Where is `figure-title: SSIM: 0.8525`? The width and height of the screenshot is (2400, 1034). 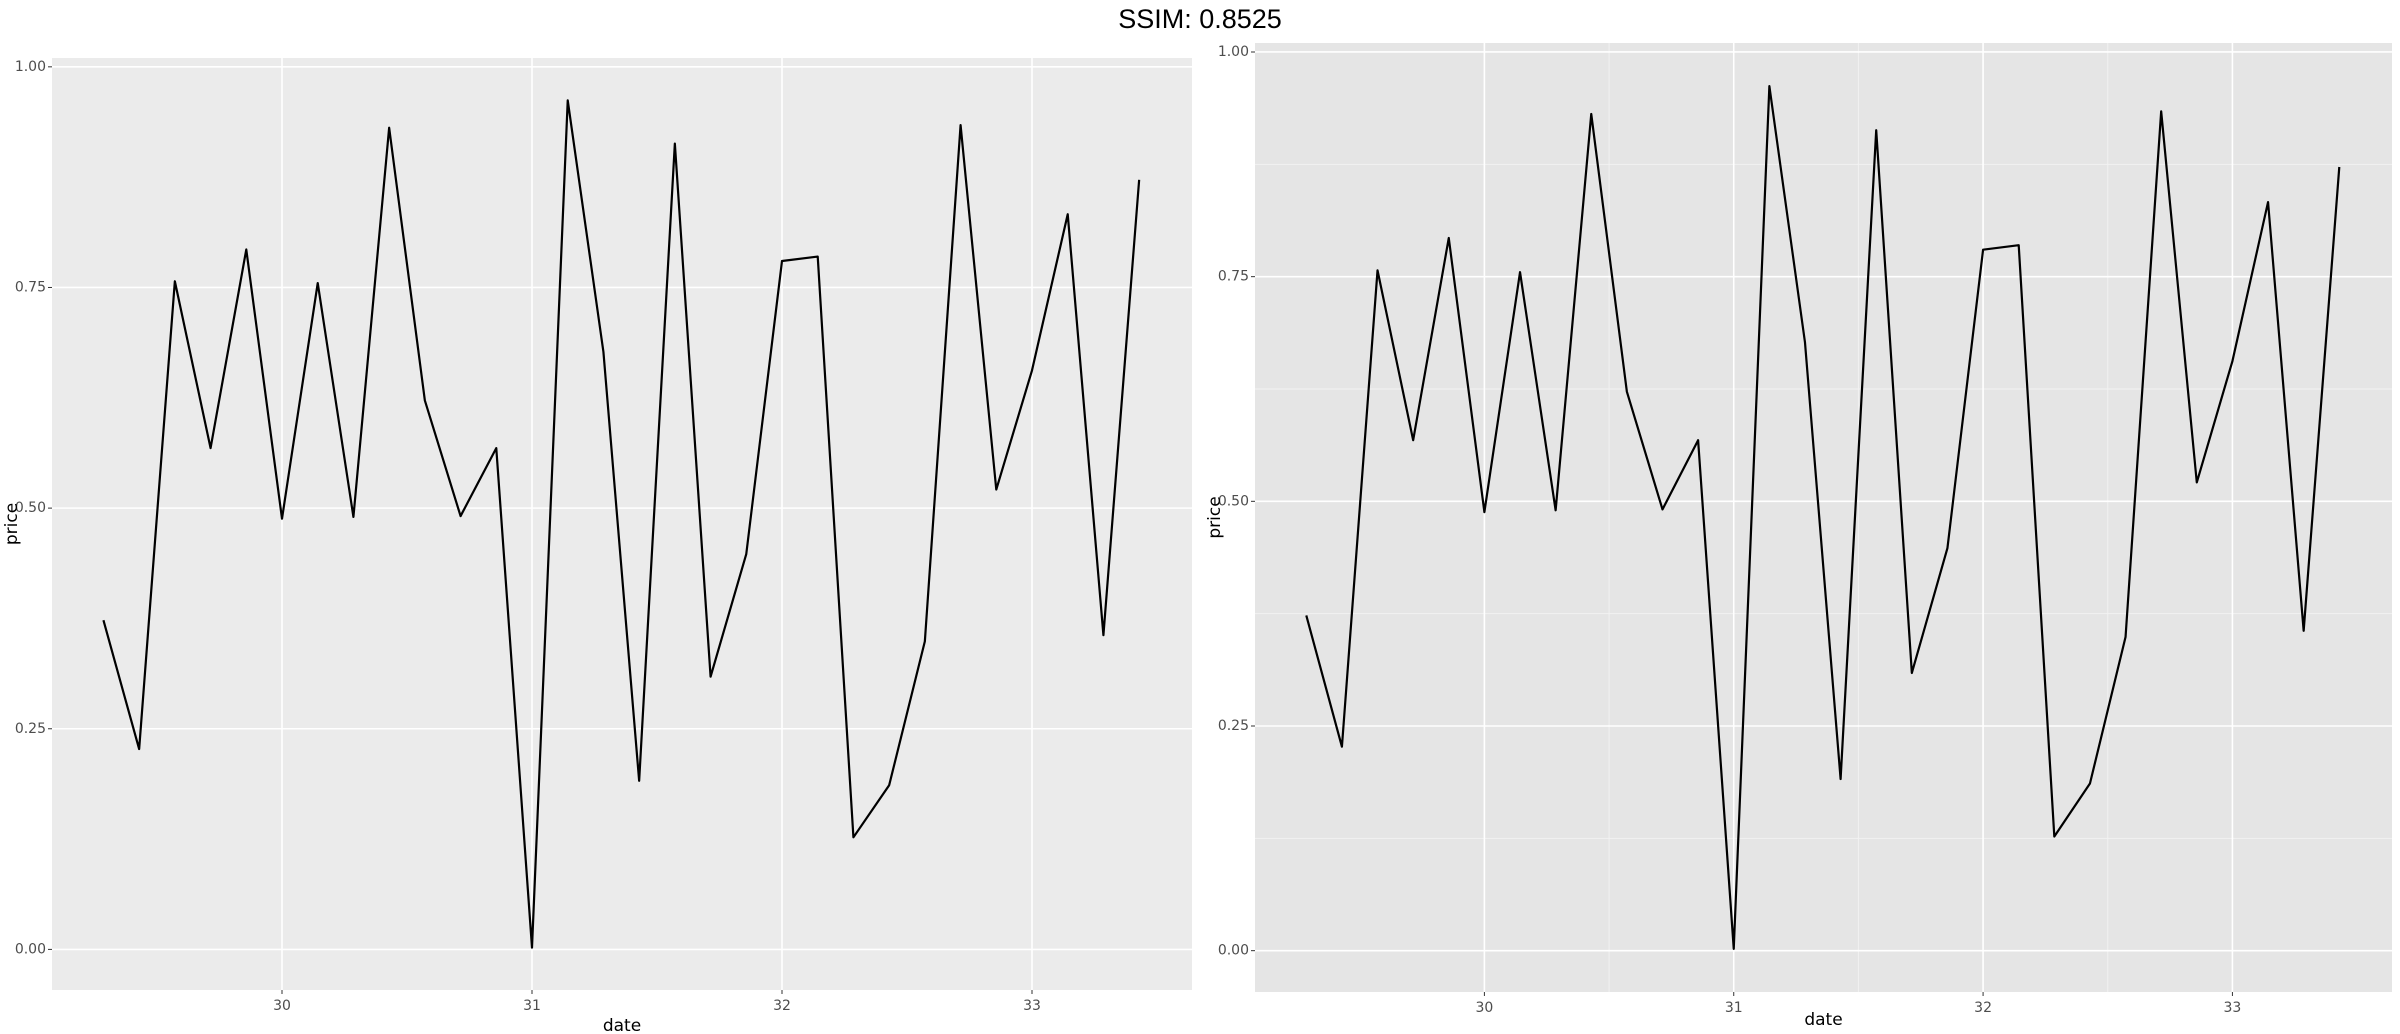 figure-title: SSIM: 0.8525 is located at coordinates (1200, 19).